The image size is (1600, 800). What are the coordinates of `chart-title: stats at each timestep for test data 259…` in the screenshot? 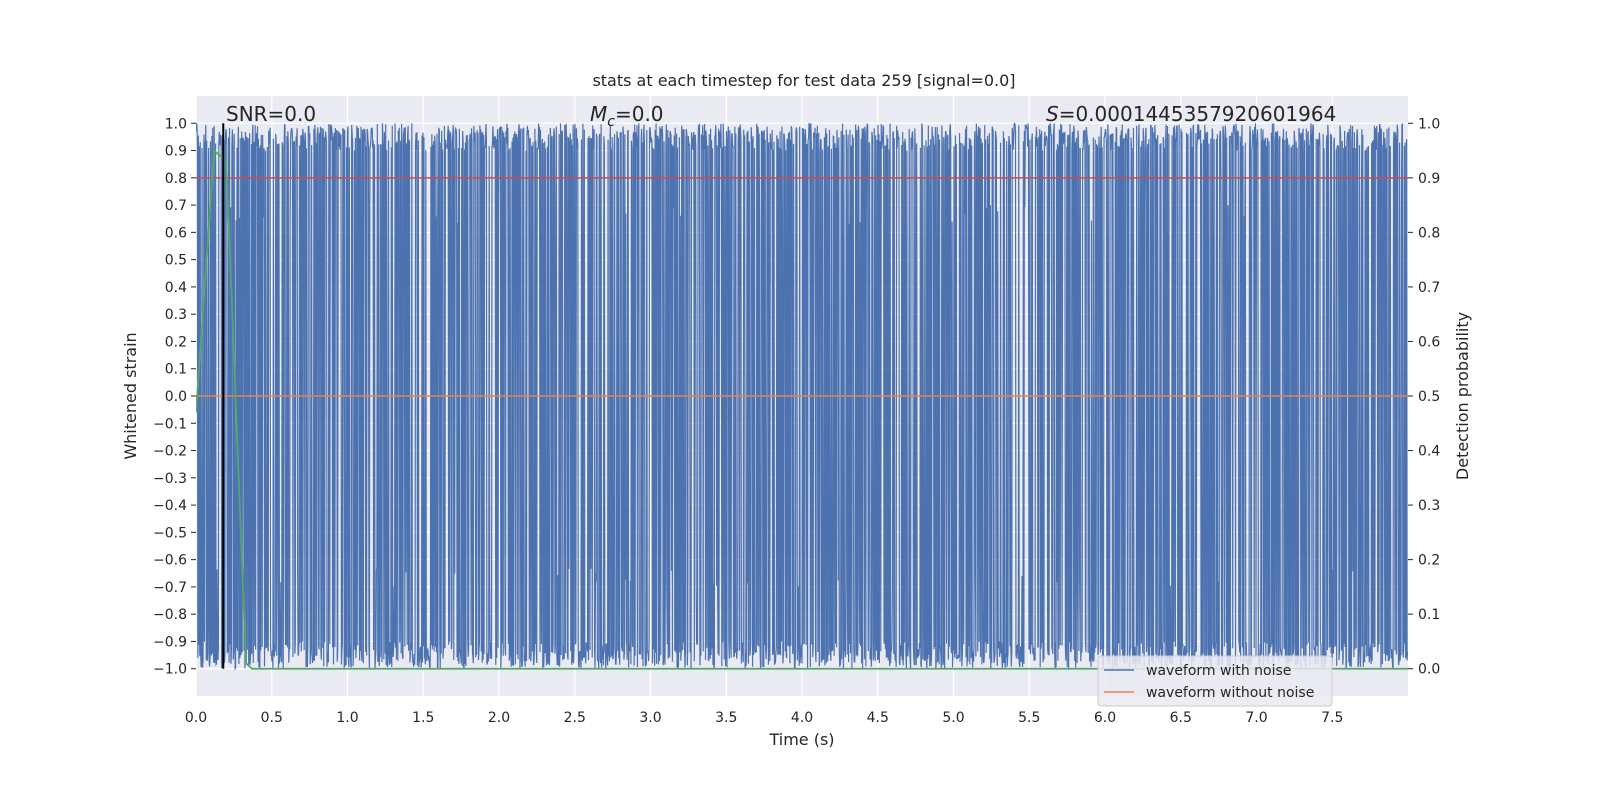 It's located at (803, 80).